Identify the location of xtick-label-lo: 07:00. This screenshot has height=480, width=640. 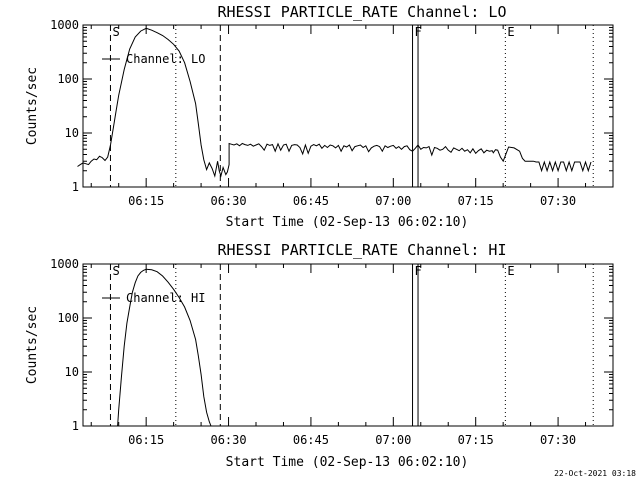
(393, 201).